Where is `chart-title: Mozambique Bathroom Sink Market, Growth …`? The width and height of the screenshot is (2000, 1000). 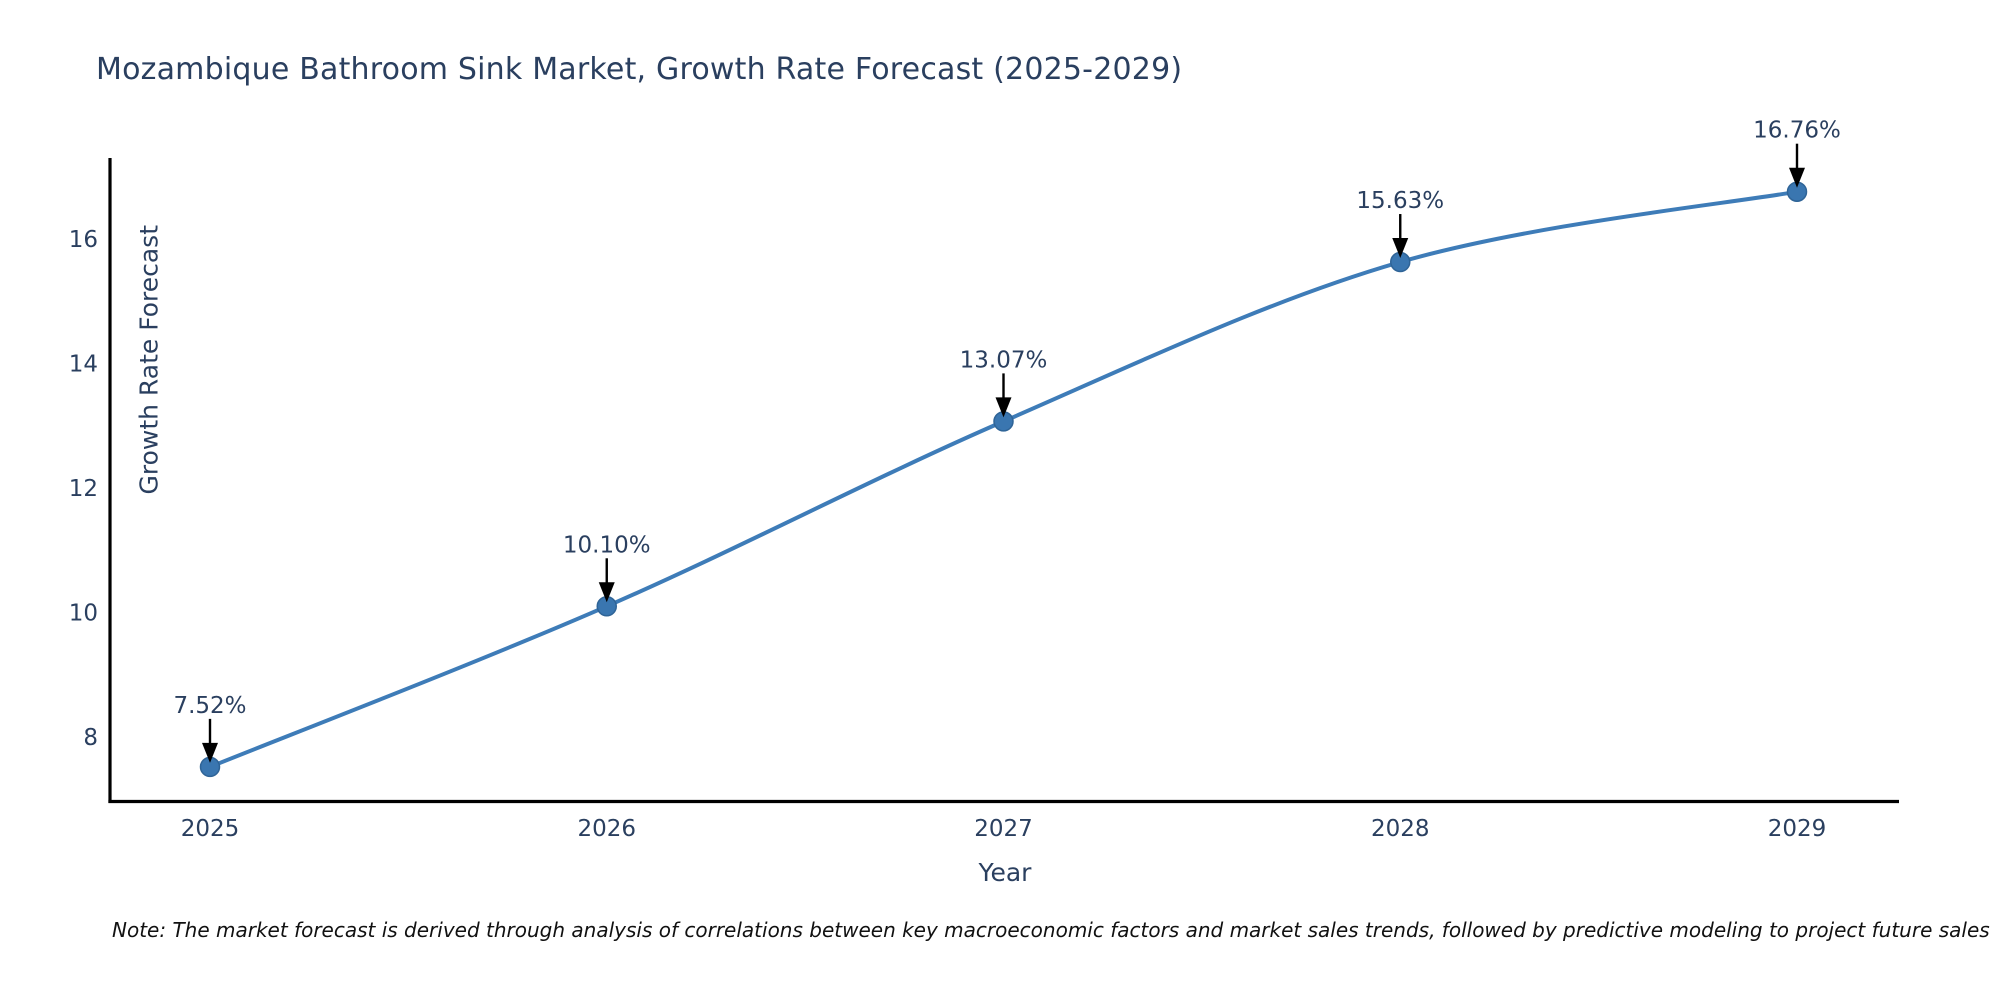 chart-title: Mozambique Bathroom Sink Market, Growth … is located at coordinates (639, 69).